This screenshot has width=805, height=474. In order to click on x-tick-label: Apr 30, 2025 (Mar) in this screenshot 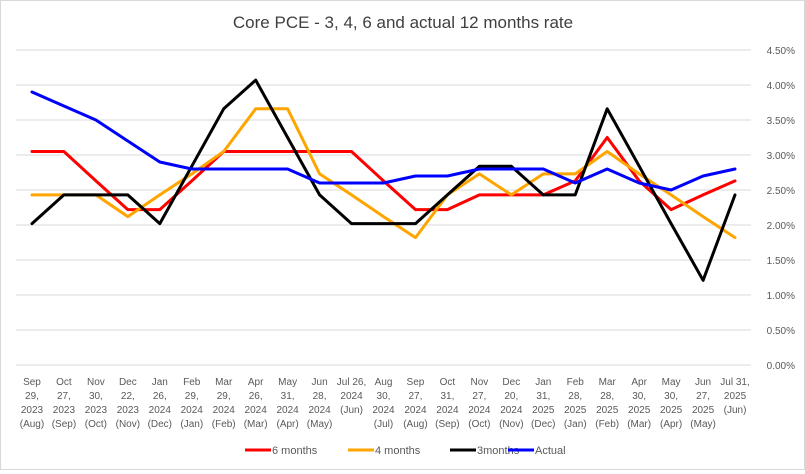, I will do `click(639, 403)`.